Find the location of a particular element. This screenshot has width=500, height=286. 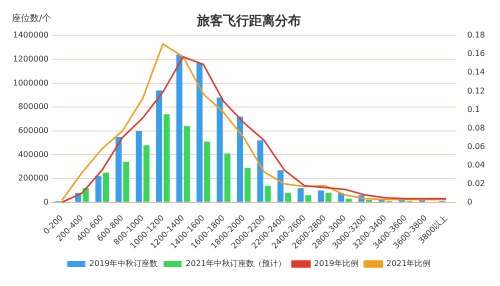

legend-label: 2021年中秋订座数（预计） is located at coordinates (236, 263).